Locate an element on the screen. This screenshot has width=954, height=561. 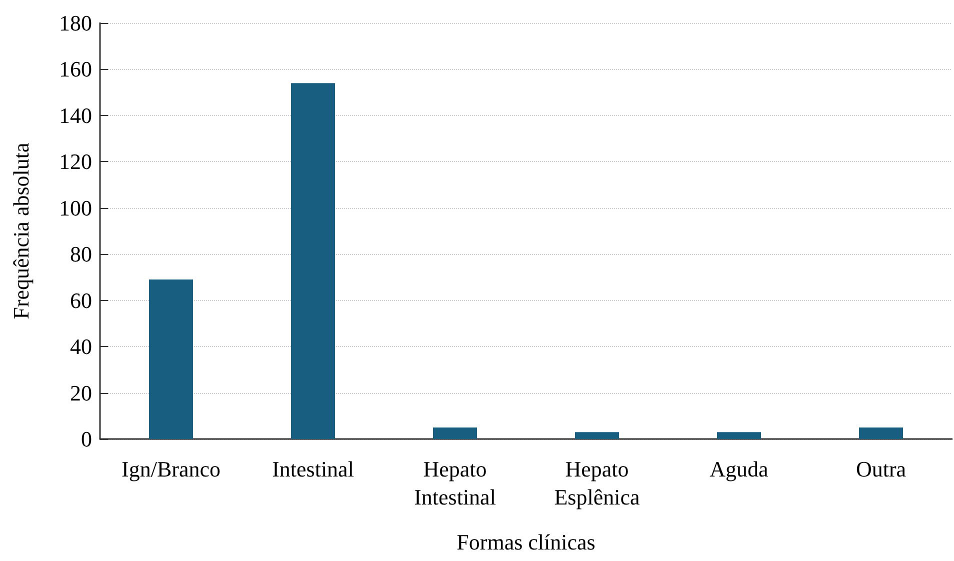
x-tick-label: Hepato Intestinal is located at coordinates (455, 483).